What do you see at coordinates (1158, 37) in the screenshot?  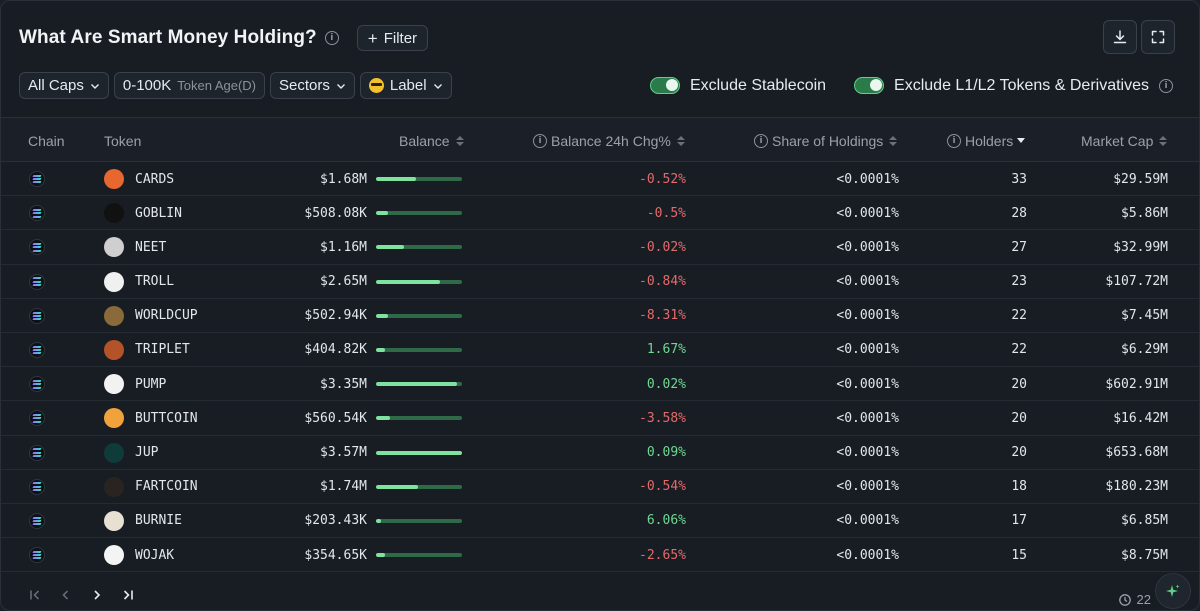 I see `fullscreen-button` at bounding box center [1158, 37].